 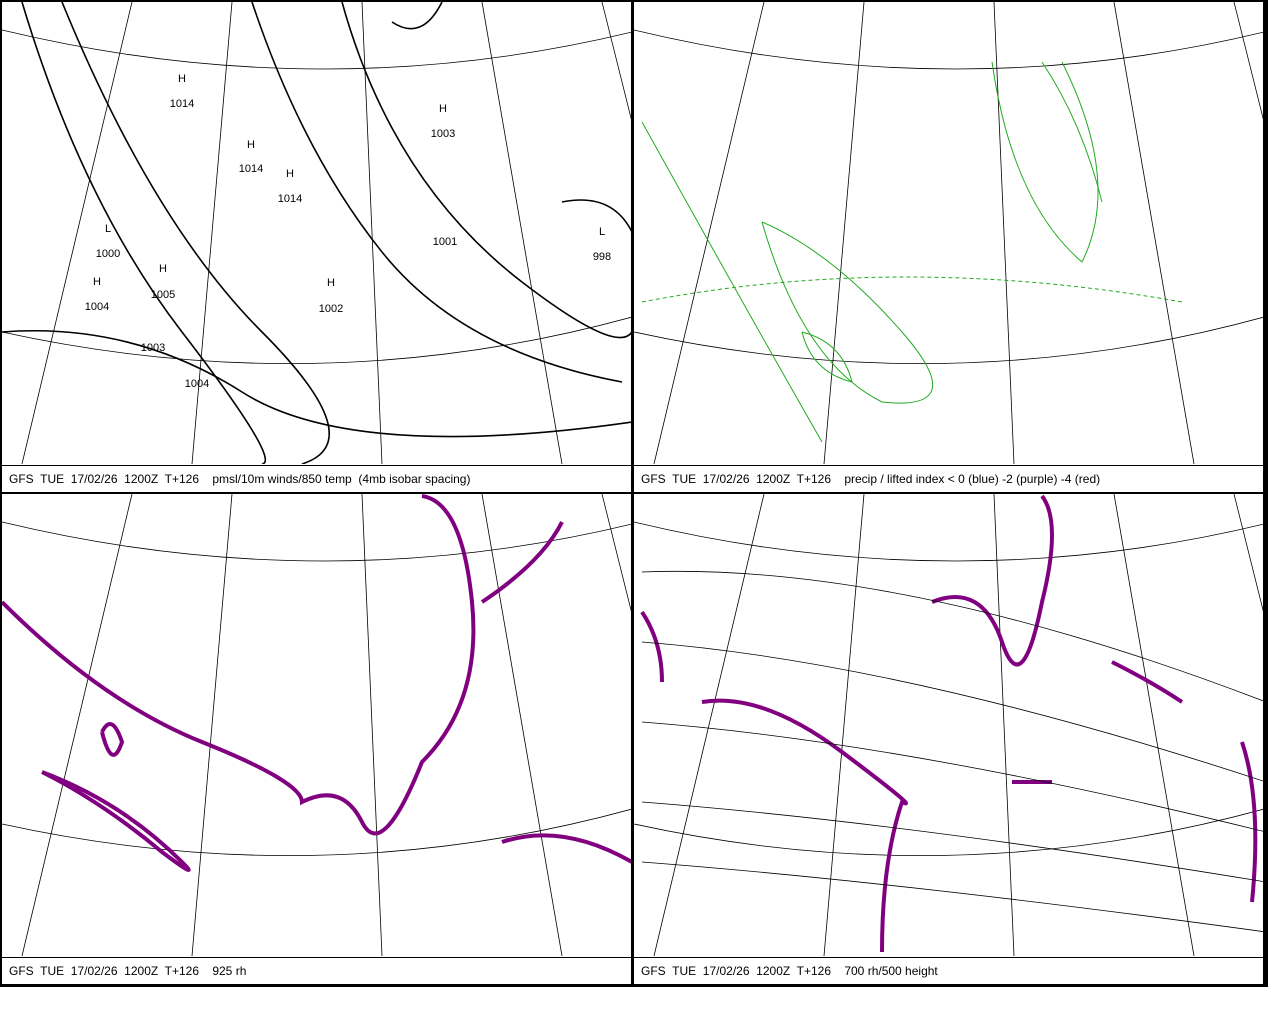 I want to click on pressure-value: 1005, so click(x=163, y=295).